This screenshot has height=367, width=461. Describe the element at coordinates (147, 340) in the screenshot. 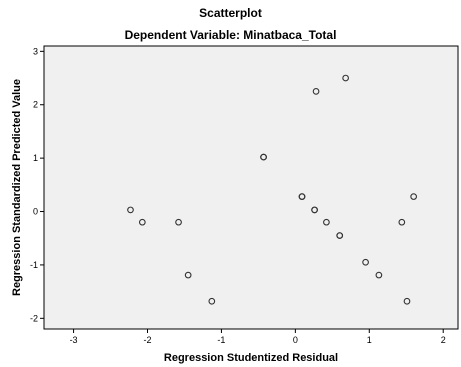

I see `x-tick-label: -2` at that location.